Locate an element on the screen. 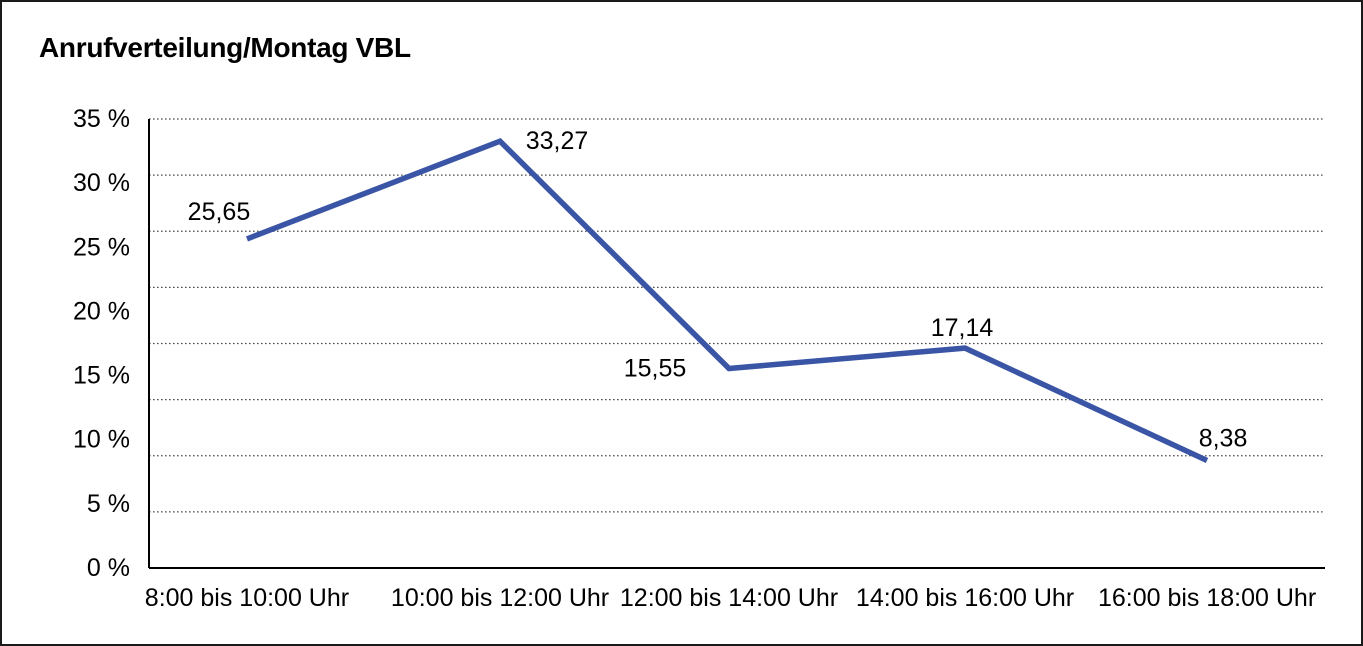 Image resolution: width=1363 pixels, height=646 pixels. data-label: 15,55 is located at coordinates (655, 369).